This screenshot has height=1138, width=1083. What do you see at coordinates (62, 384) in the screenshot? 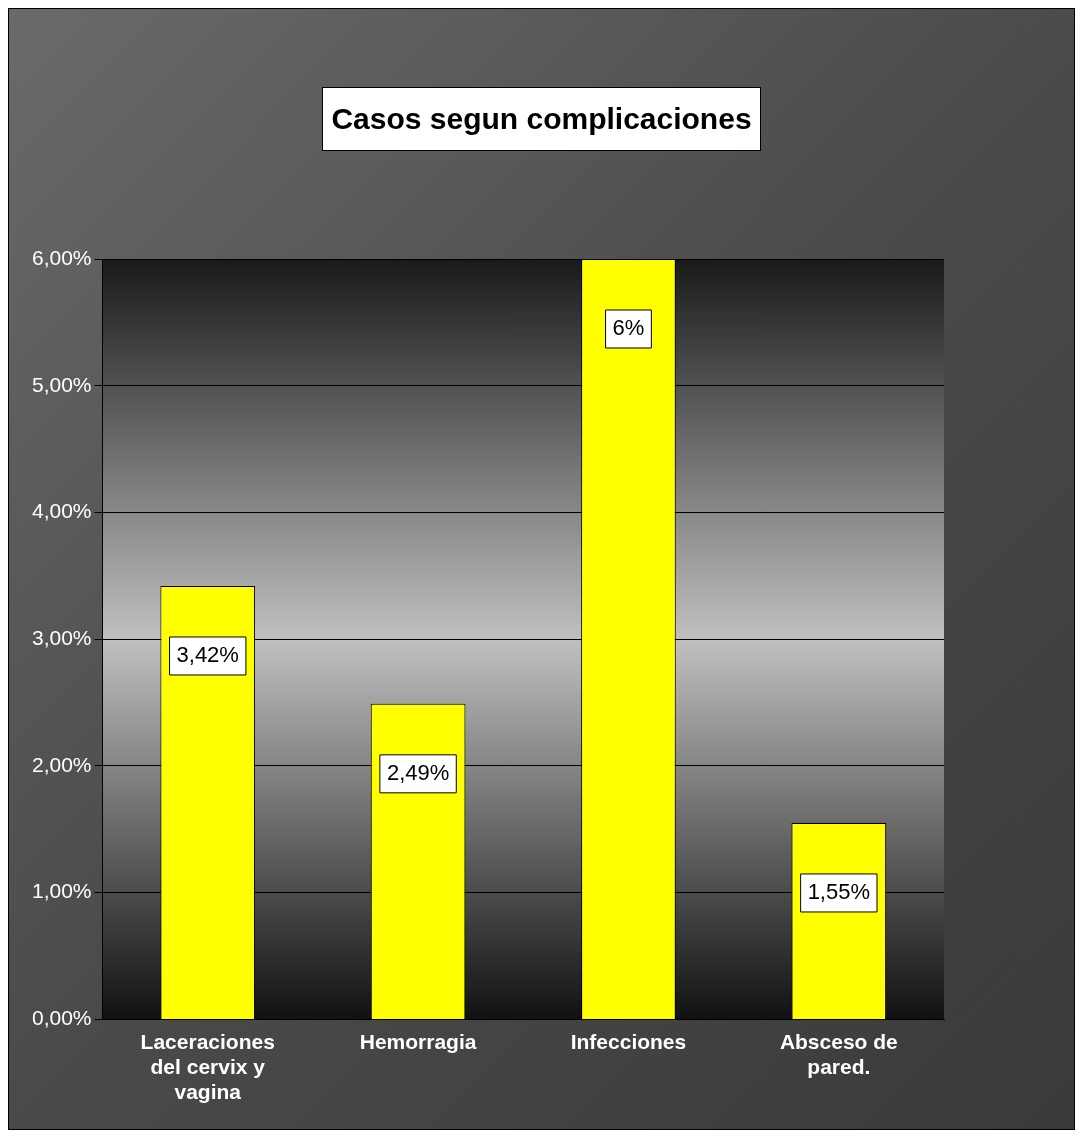
I see `y-tick-label: 5,00%` at bounding box center [62, 384].